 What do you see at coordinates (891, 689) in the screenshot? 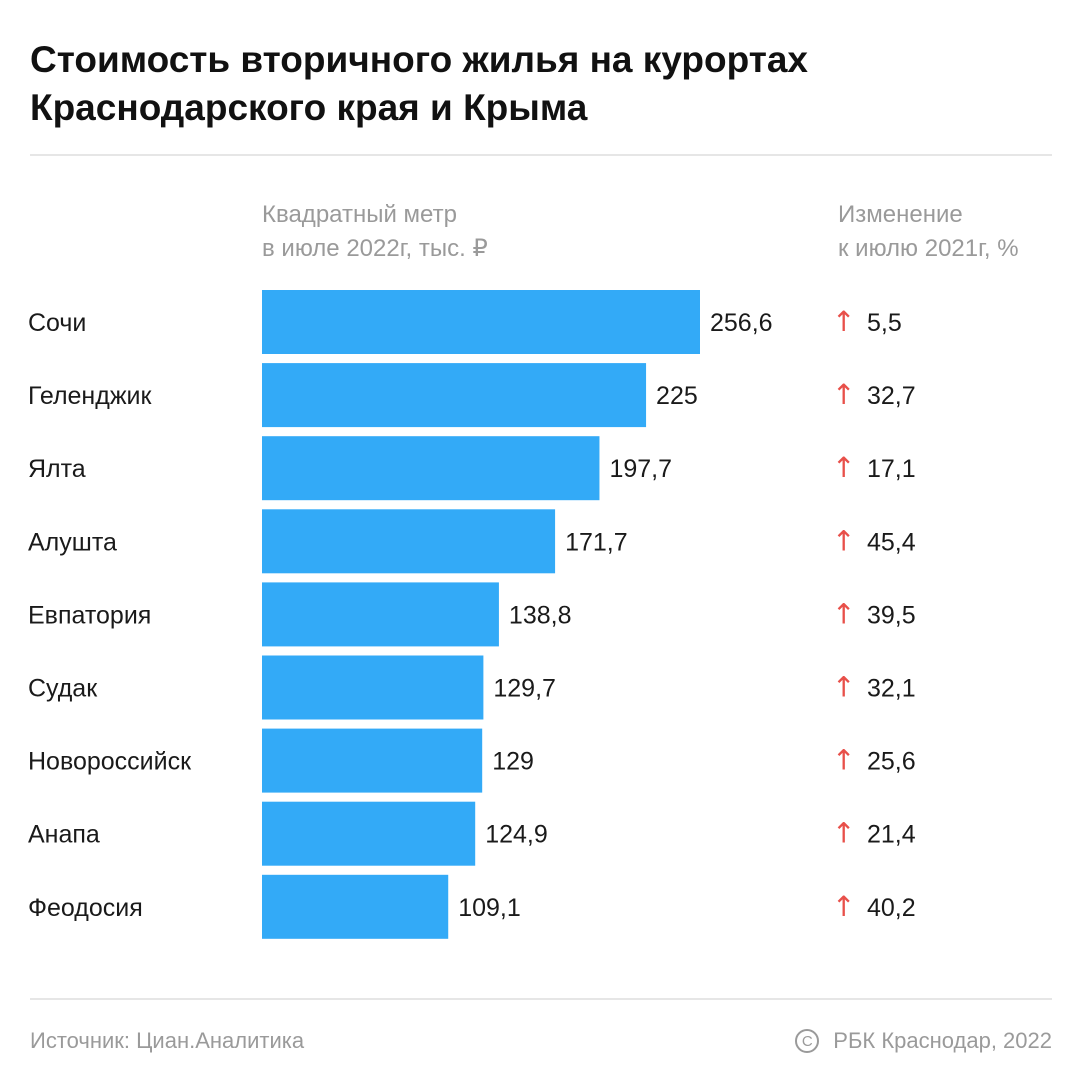
I see `change-label: 32,1` at bounding box center [891, 689].